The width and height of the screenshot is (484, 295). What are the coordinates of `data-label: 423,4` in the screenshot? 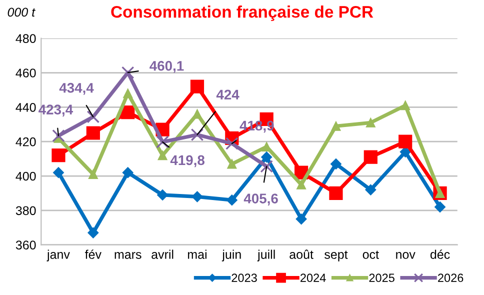 It's located at (56, 110).